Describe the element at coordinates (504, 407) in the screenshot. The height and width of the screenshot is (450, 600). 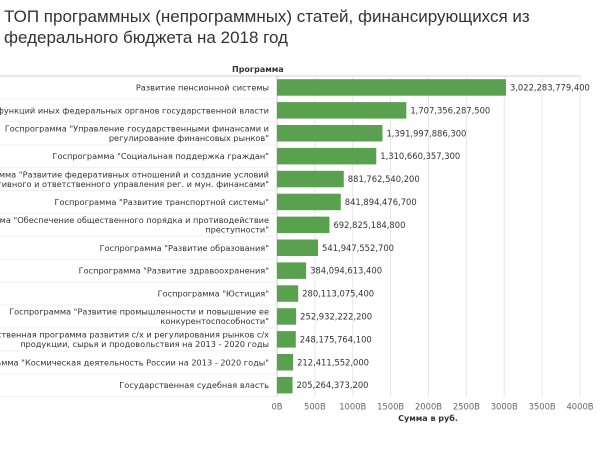
I see `x-tick-label: 3000B` at that location.